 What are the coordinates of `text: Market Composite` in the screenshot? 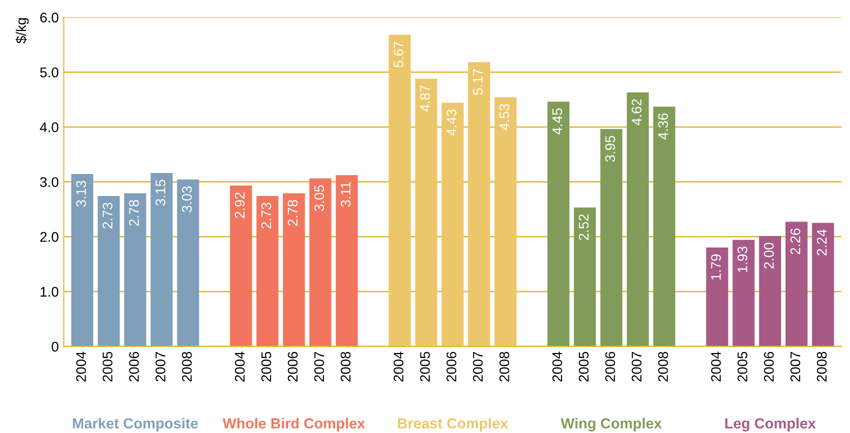 It's located at (135, 425).